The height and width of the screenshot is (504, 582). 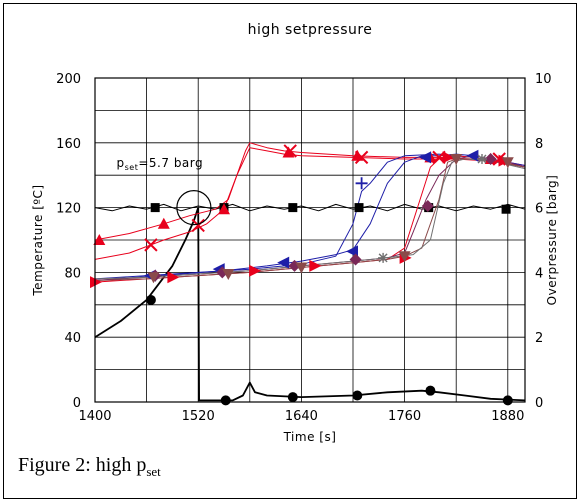 What do you see at coordinates (150, 299) in the screenshot?
I see `series-0-marker` at bounding box center [150, 299].